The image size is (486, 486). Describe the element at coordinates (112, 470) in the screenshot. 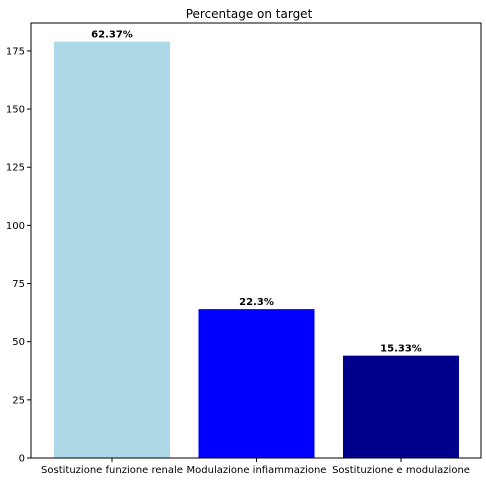

I see `x-tick-label: Sostituzione funzione renale` at that location.